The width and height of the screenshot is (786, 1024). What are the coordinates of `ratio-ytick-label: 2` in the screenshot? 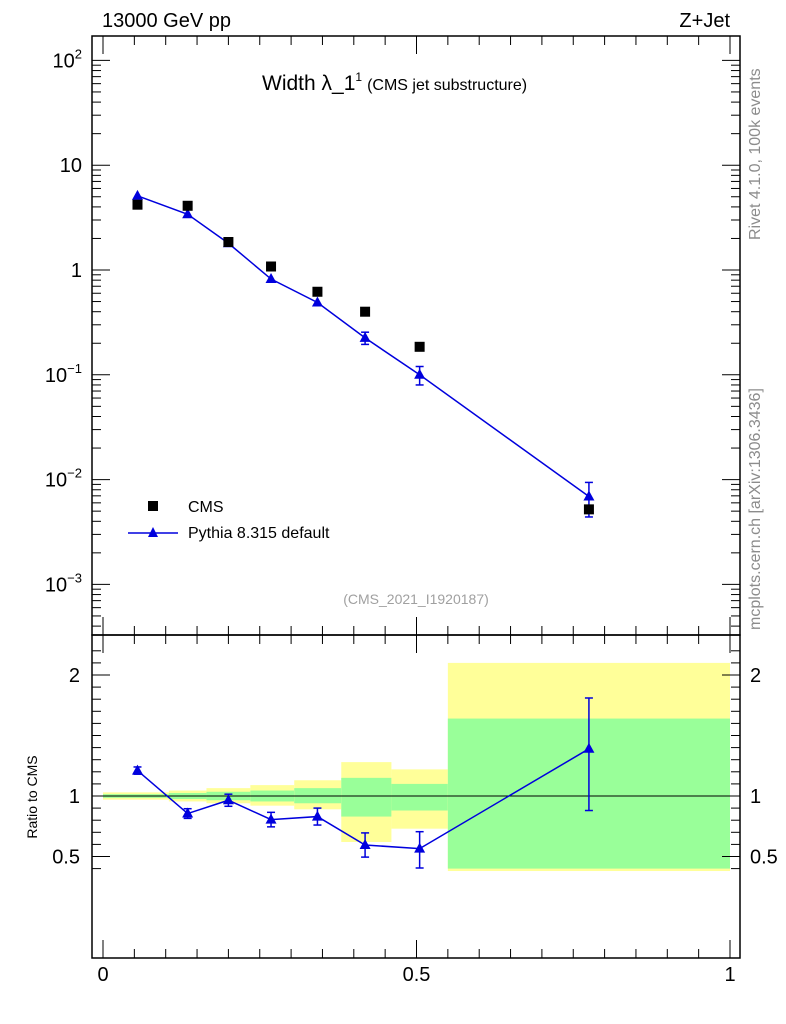 It's located at (74, 676).